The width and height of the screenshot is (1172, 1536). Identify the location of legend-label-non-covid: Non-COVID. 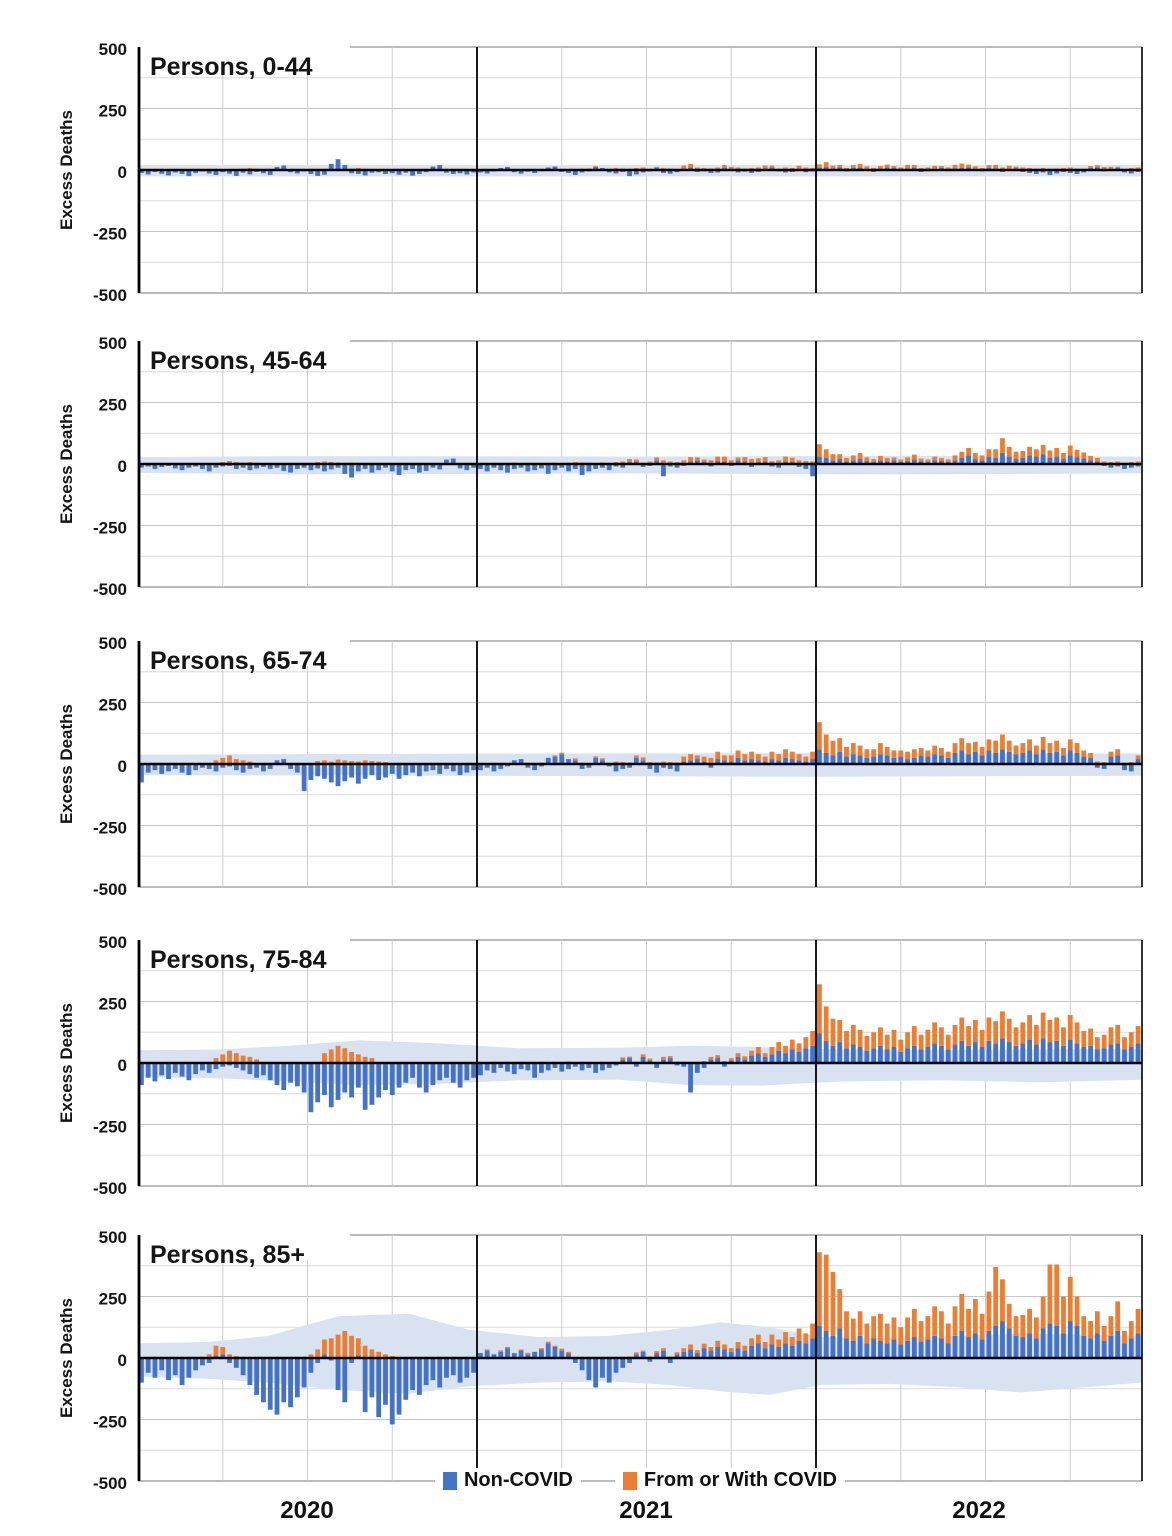
(518, 1480).